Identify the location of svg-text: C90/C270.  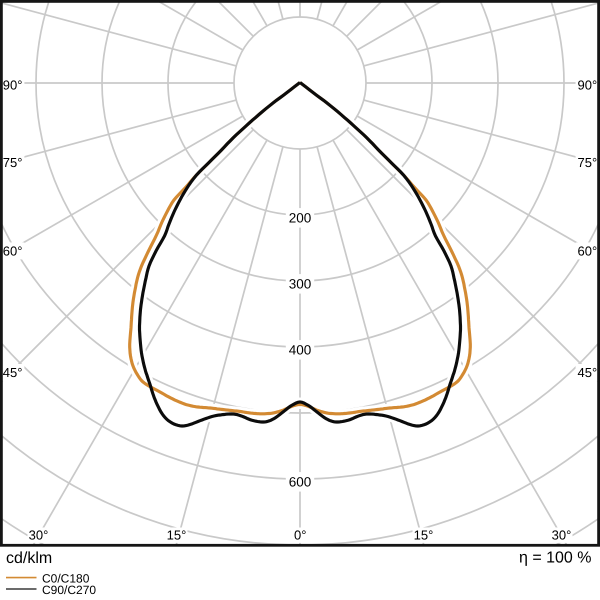
(69, 590).